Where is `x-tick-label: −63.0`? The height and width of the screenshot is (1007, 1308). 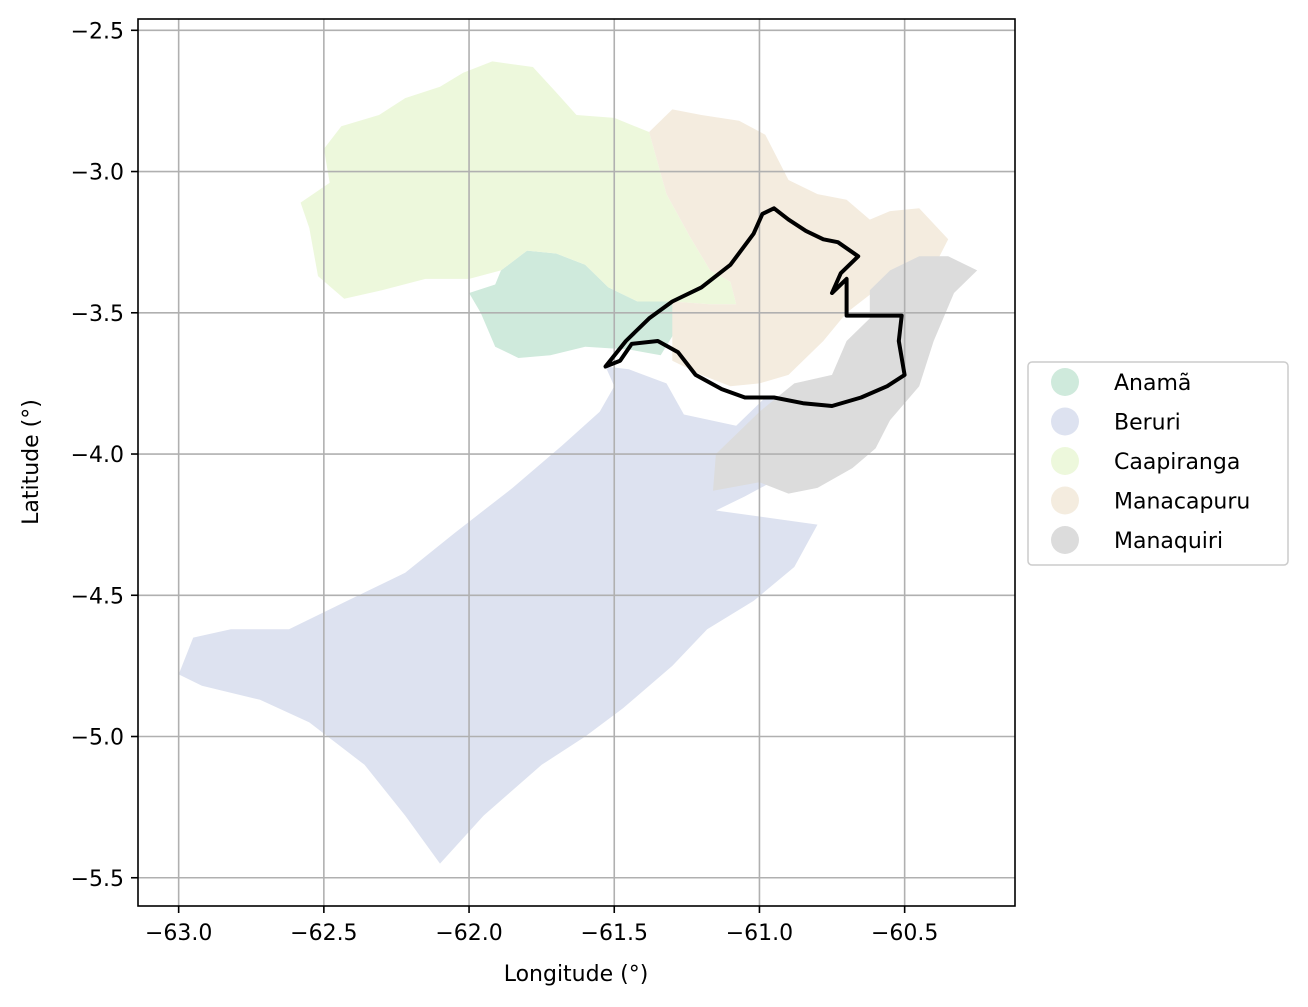
x-tick-label: −63.0 is located at coordinates (178, 933).